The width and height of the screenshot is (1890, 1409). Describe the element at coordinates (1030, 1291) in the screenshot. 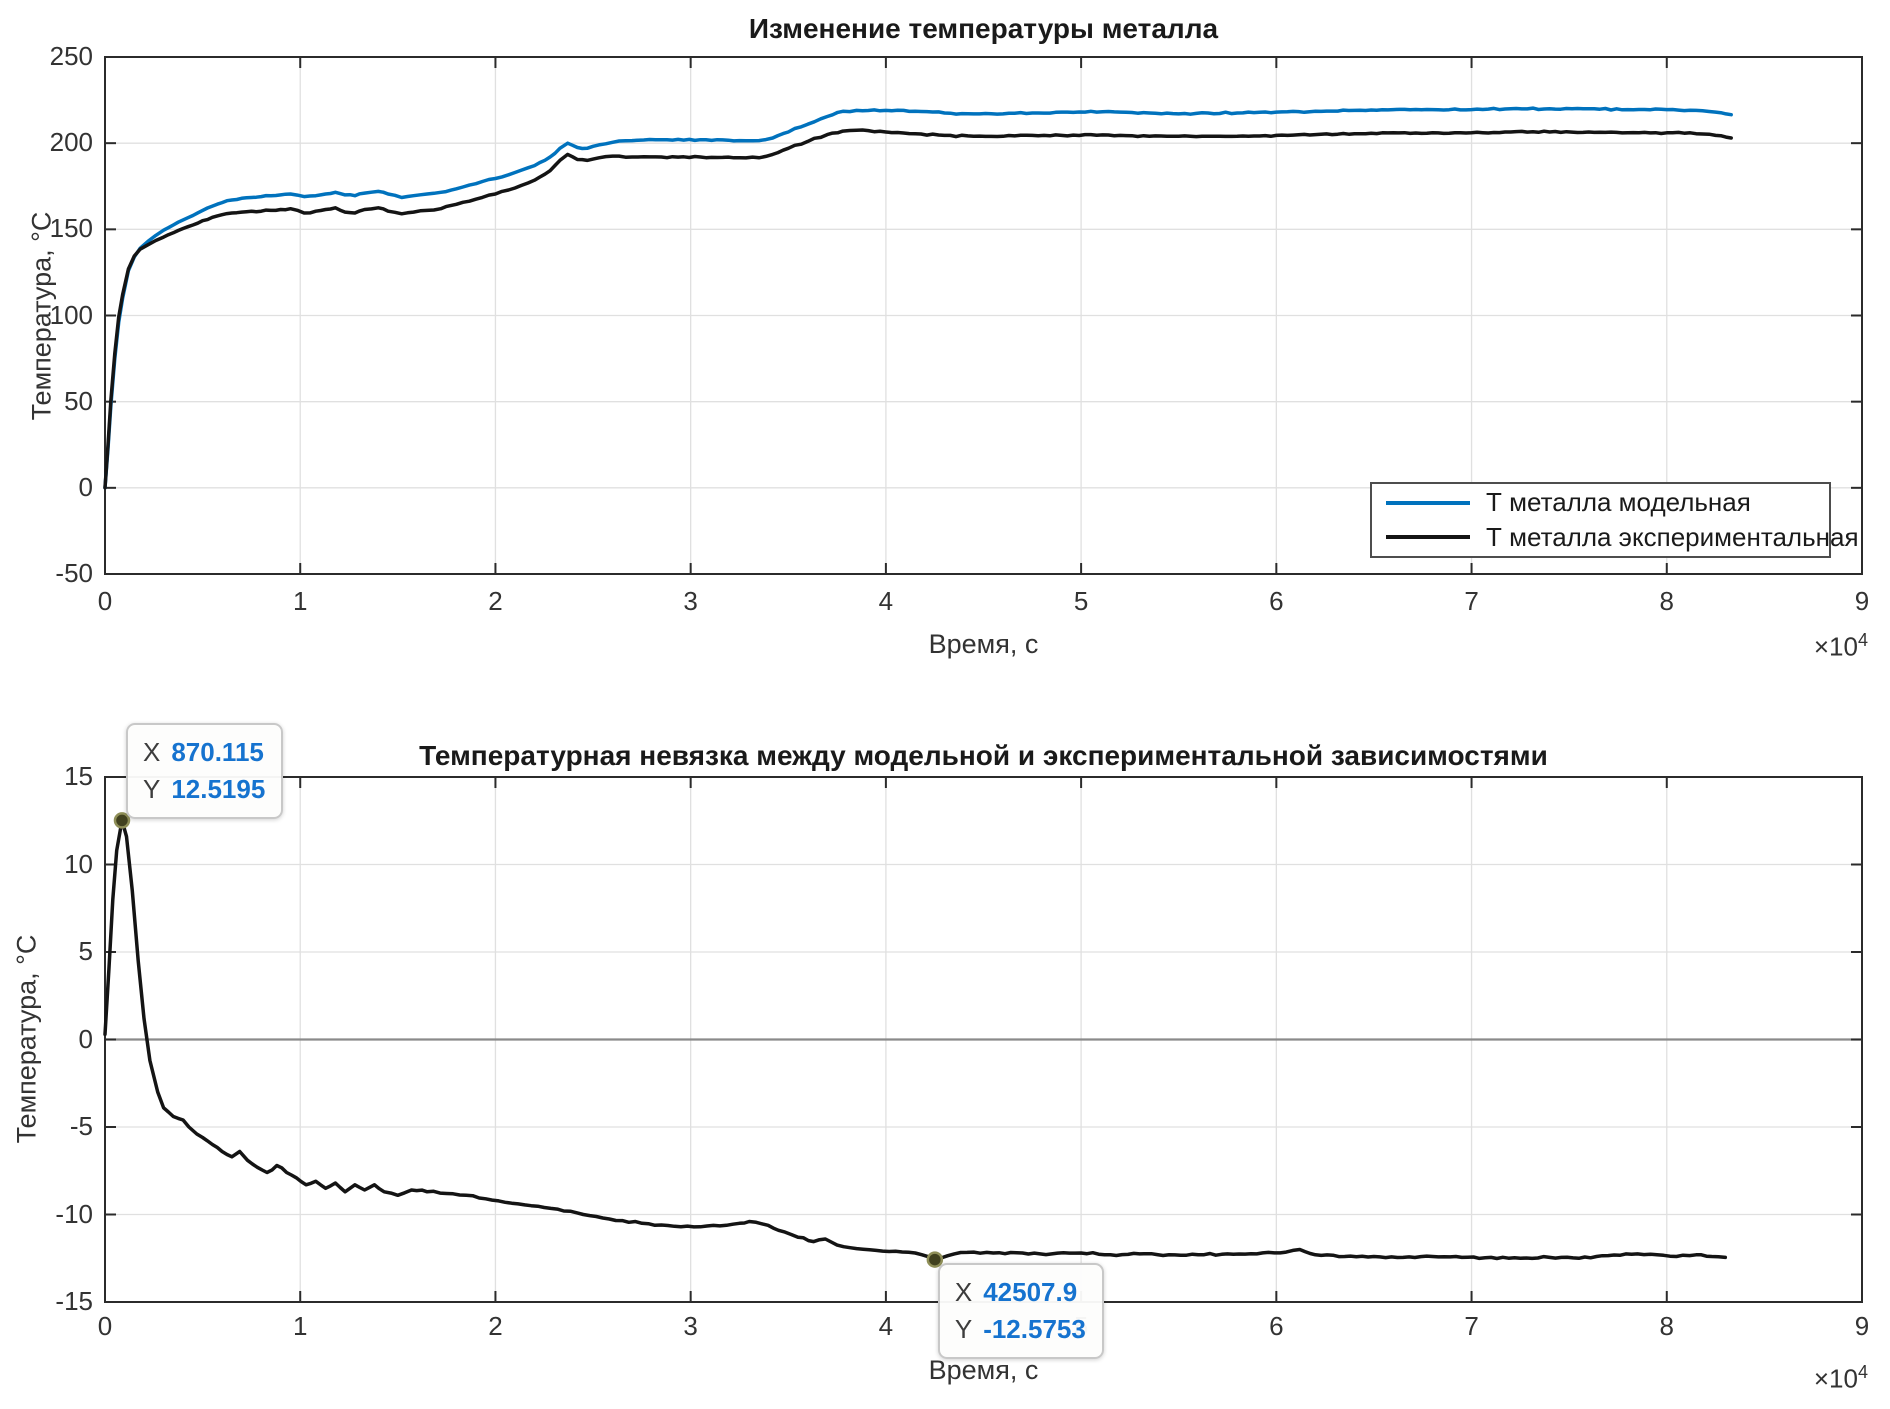

I see `datatip-x-value: 42507.9` at that location.